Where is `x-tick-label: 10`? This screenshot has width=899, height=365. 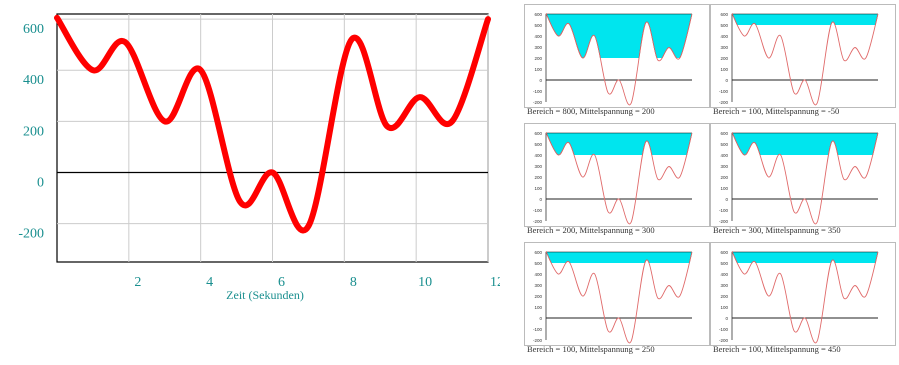 x-tick-label: 10 is located at coordinates (425, 282).